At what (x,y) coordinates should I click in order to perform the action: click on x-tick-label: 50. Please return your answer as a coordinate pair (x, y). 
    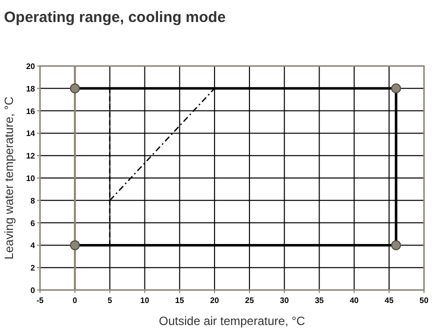
    Looking at the image, I should click on (424, 300).